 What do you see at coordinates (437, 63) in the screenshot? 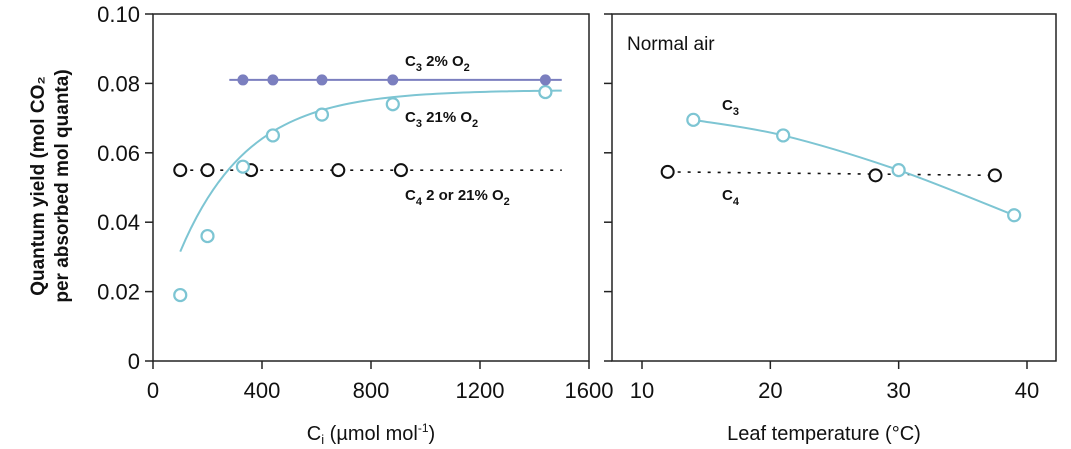
I see `label-c3-2-o2: C3 2% O2` at bounding box center [437, 63].